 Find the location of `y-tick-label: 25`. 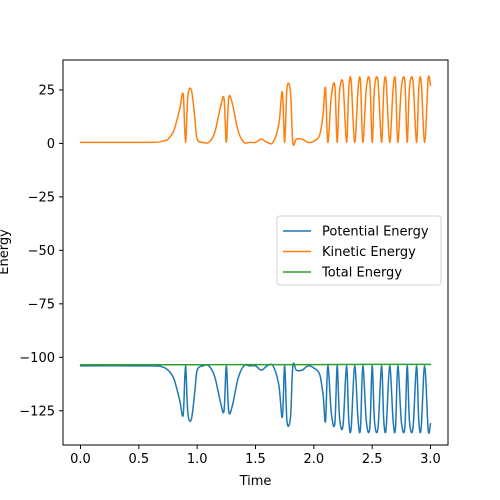

y-tick-label: 25 is located at coordinates (46, 90).